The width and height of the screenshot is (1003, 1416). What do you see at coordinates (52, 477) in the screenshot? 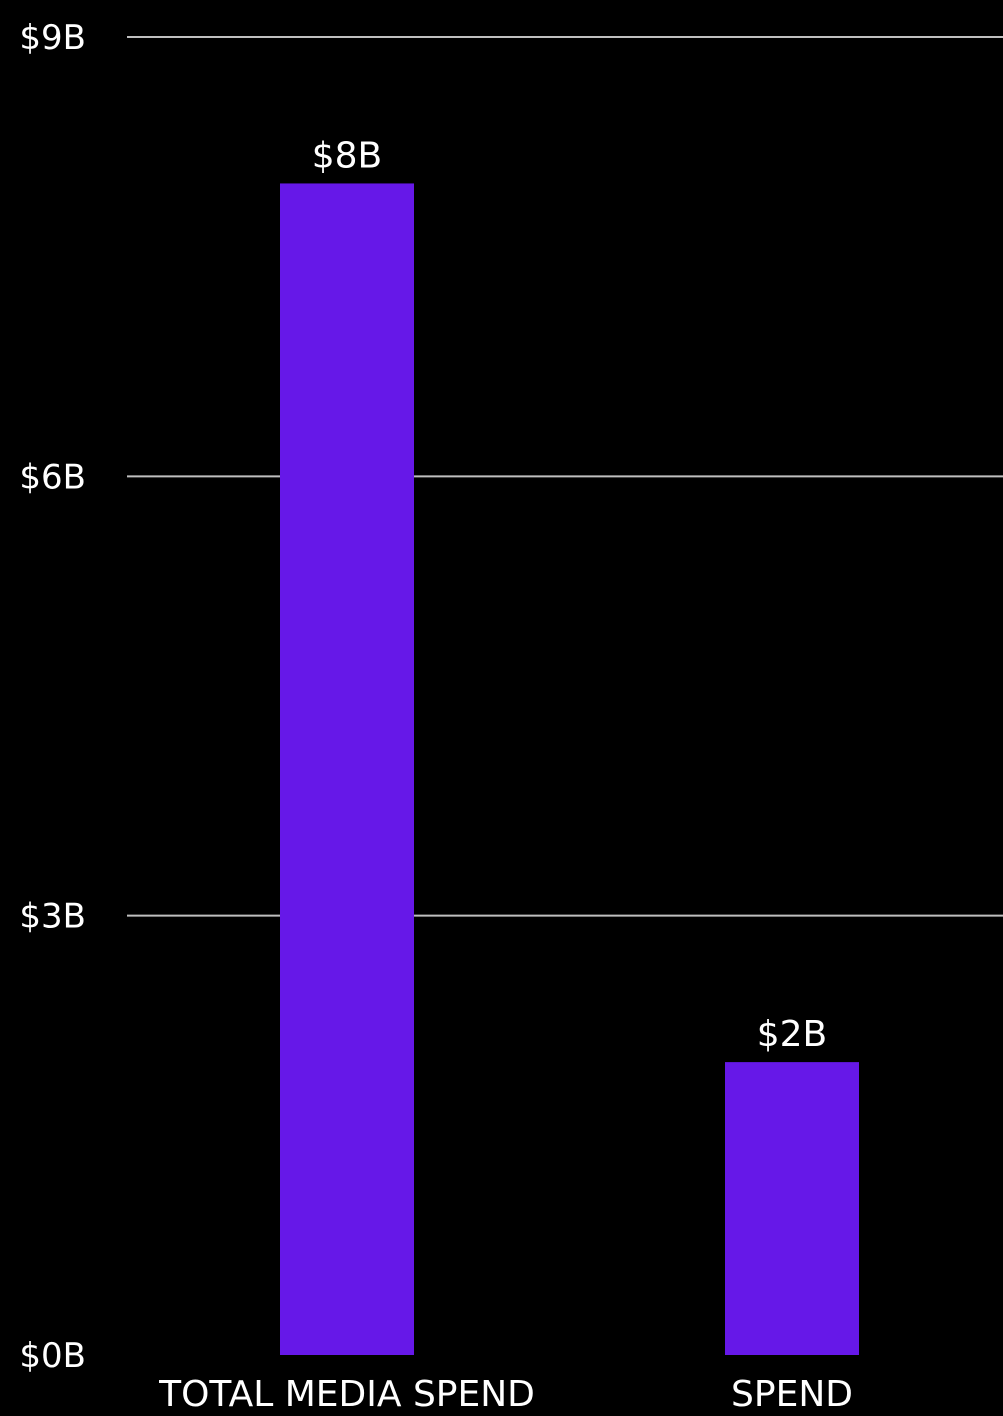
I see `y-tick-label: $6B` at bounding box center [52, 477].